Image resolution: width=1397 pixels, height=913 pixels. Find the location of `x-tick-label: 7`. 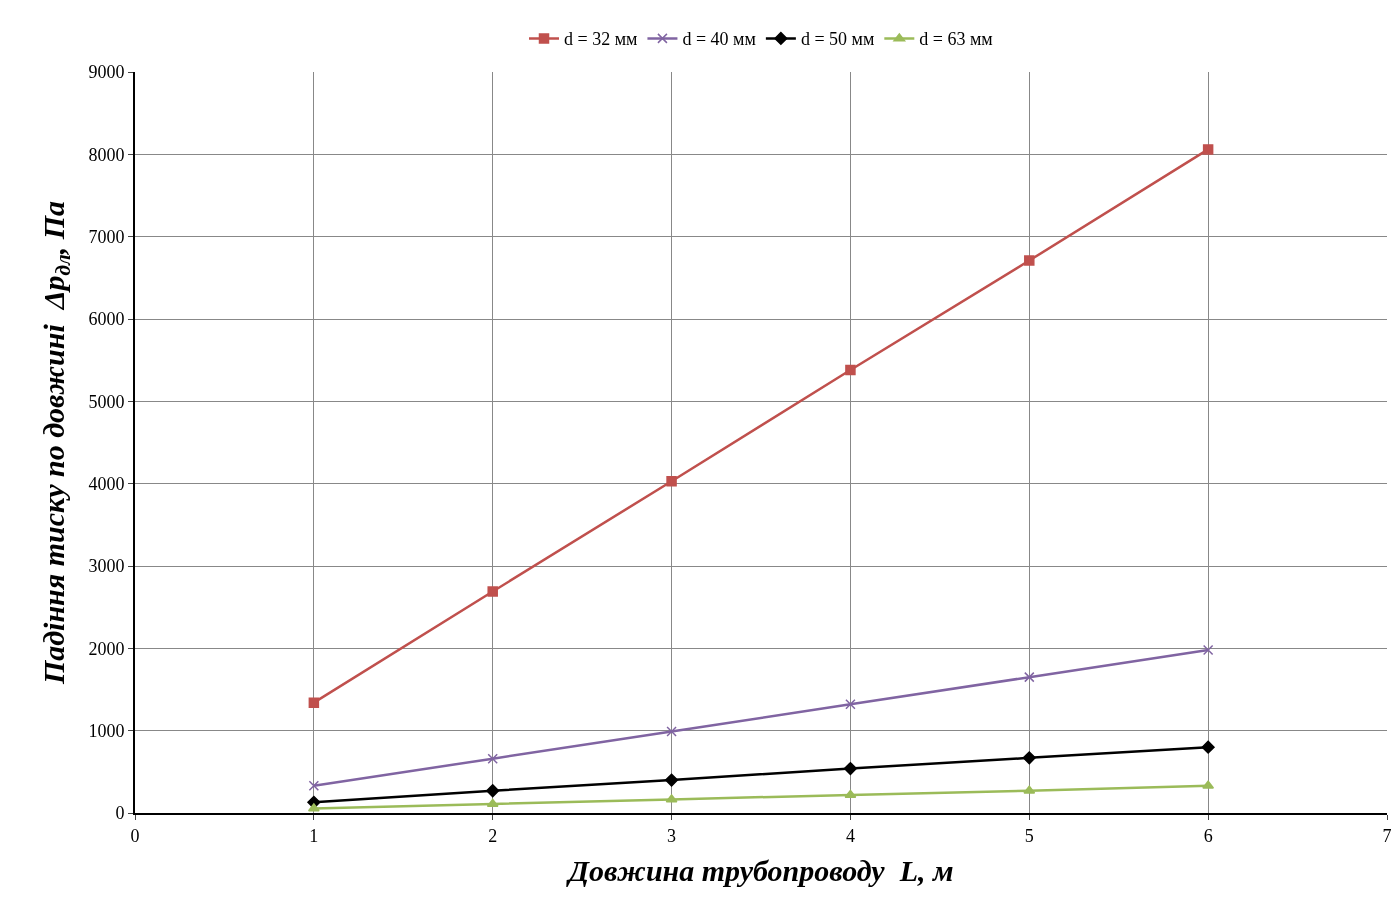

x-tick-label: 7 is located at coordinates (1387, 835).